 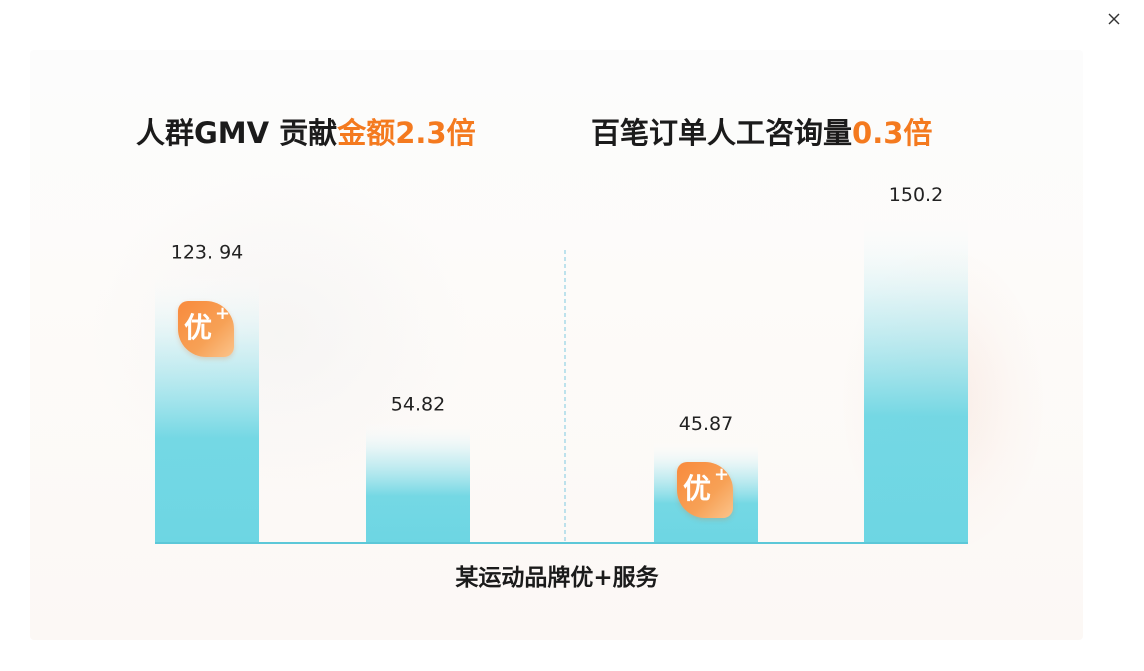 I want to click on chart-title-right-highlight: 0.3倍, so click(x=892, y=133).